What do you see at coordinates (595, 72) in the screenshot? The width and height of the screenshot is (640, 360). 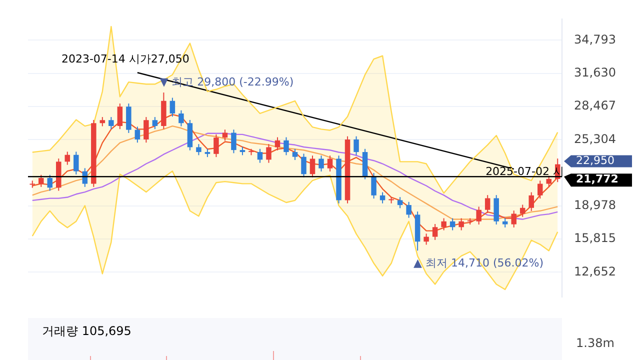 I see `y-tick-label: 31,630` at bounding box center [595, 72].